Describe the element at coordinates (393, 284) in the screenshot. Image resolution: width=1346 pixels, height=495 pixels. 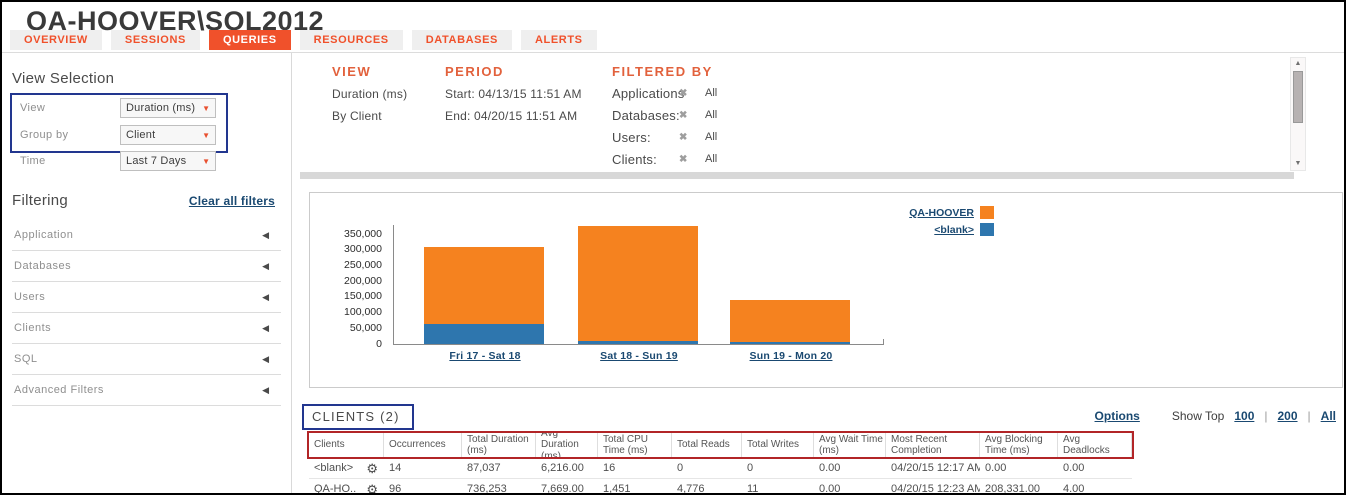
I see `y-axis-line` at that location.